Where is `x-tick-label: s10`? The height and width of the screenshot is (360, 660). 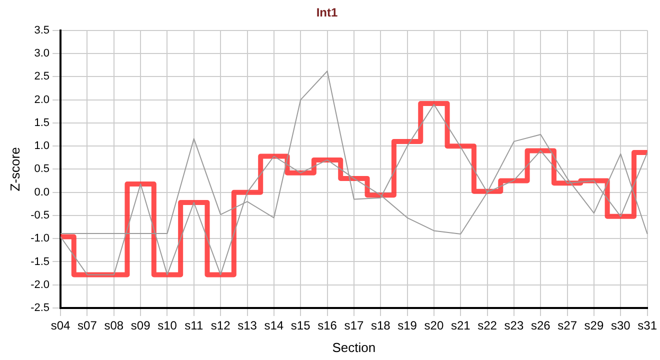
x-tick-label: s10 is located at coordinates (168, 325).